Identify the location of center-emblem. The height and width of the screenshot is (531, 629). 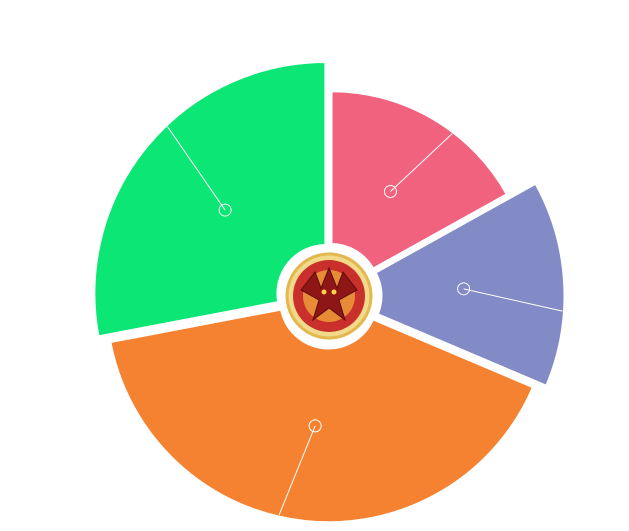
(329, 296).